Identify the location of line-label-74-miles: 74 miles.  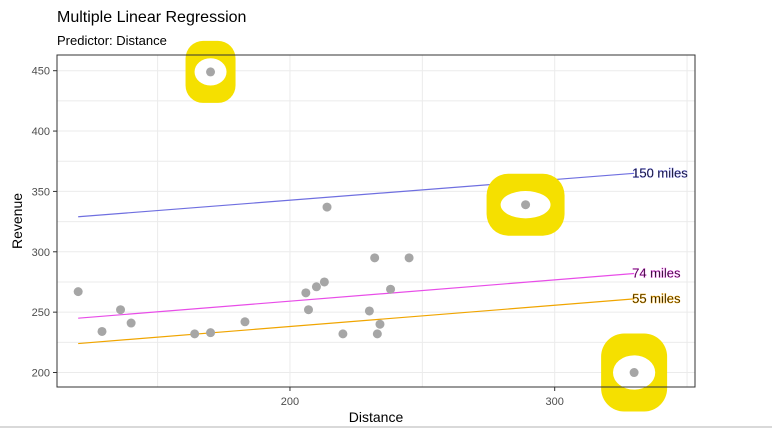
(656, 273).